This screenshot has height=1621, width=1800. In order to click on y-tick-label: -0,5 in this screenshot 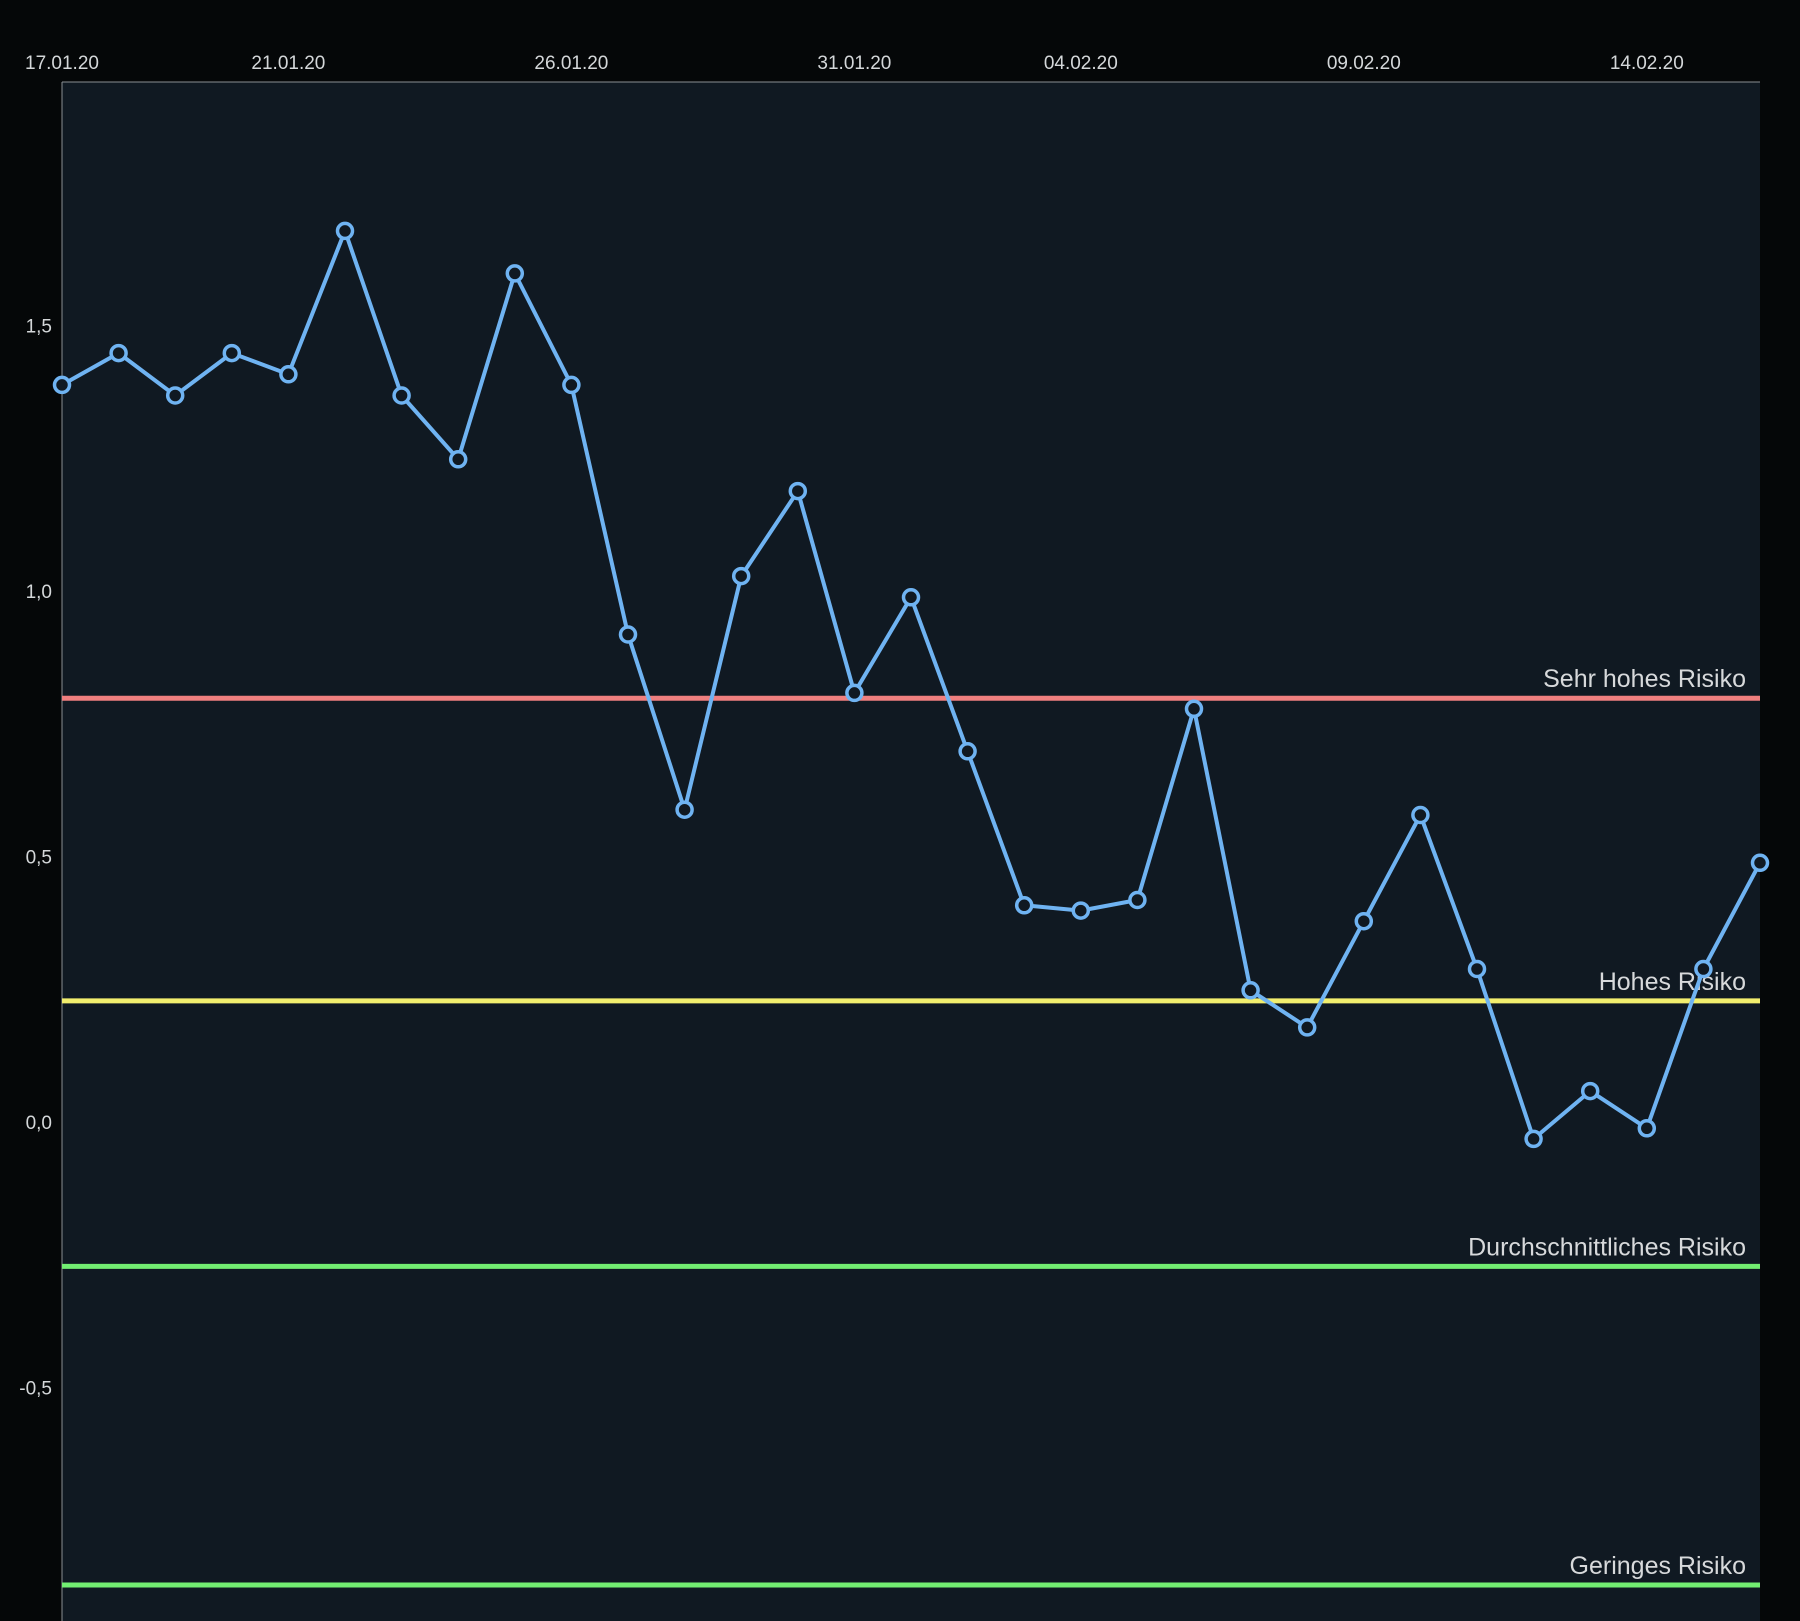, I will do `click(35, 1389)`.